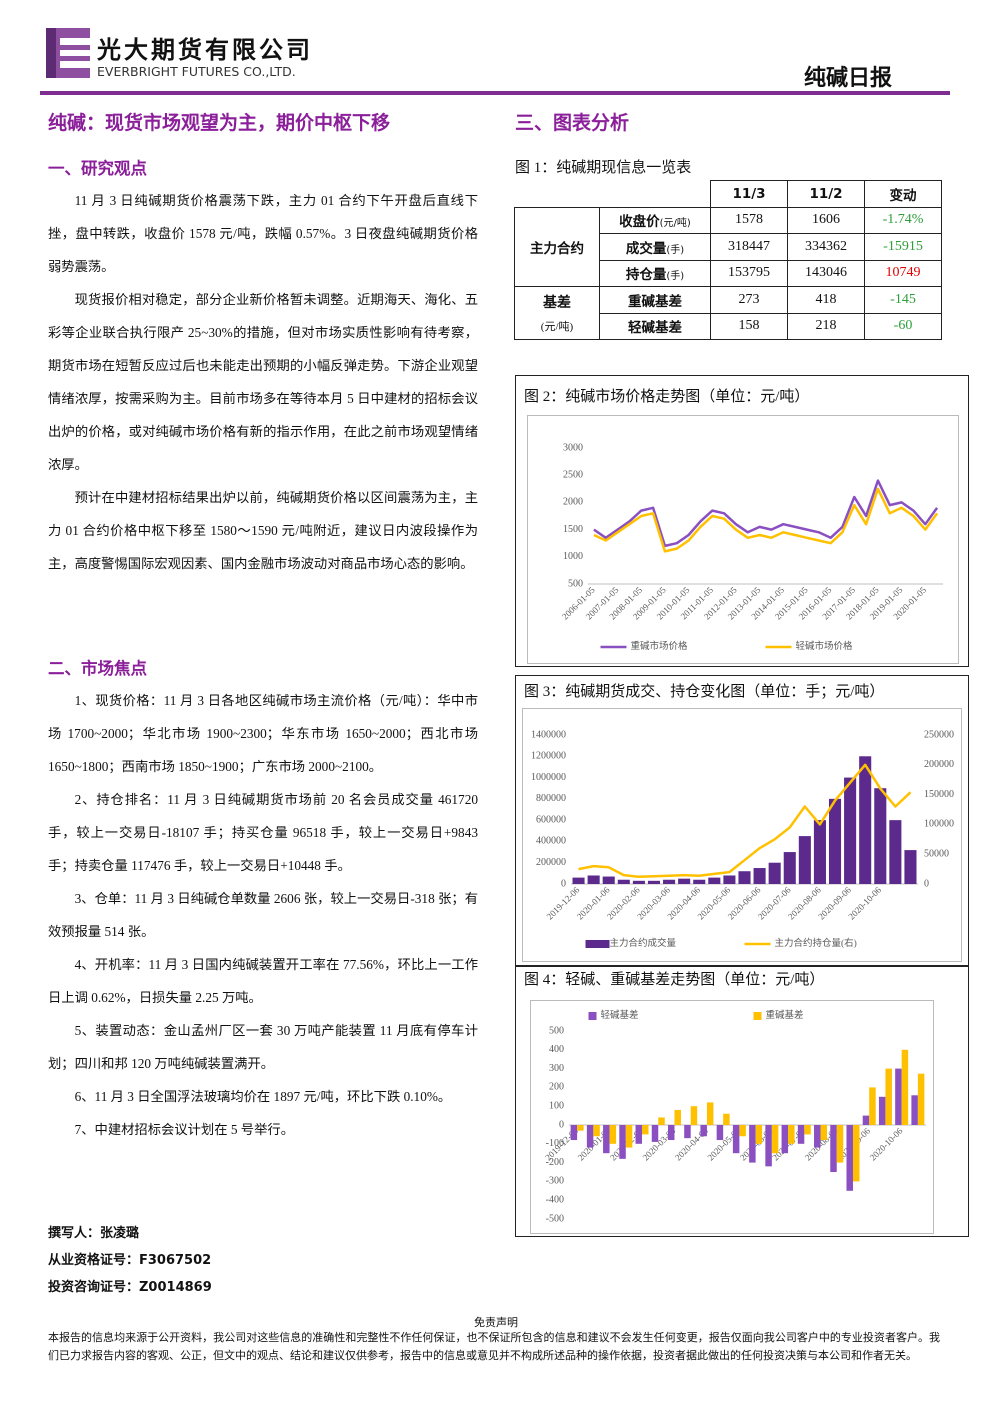 Image resolution: width=992 pixels, height=1403 pixels. I want to click on figure, so click(742, 821).